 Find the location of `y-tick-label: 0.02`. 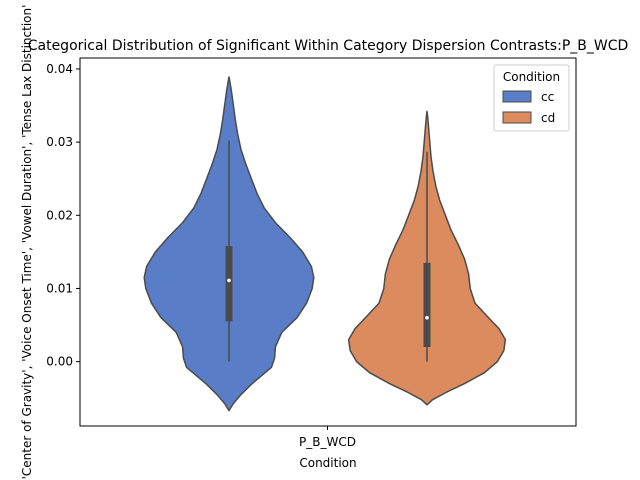

y-tick-label: 0.02 is located at coordinates (59, 215).